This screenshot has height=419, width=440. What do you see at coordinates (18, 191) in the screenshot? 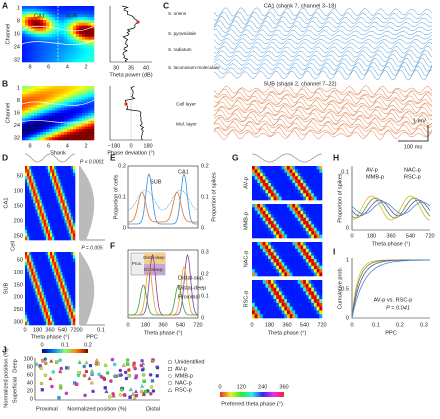
I see `tick-label: 100` at bounding box center [18, 191].